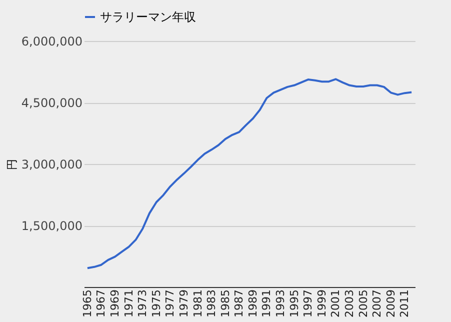  What do you see at coordinates (335, 304) in the screenshot?
I see `x-tick-label: 2001` at bounding box center [335, 304].